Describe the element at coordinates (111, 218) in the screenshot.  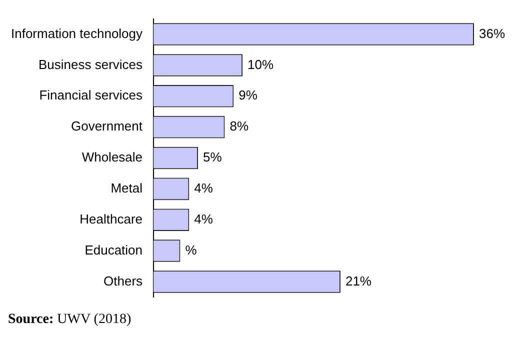
I see `y-tick-label: Healthcare` at that location.